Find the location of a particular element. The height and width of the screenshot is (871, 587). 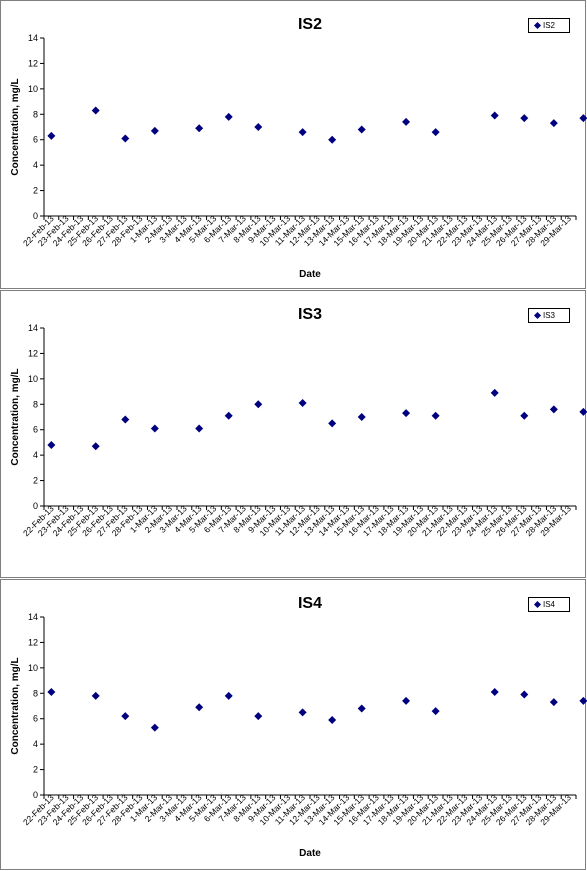

chart-title: IS3 is located at coordinates (310, 314).